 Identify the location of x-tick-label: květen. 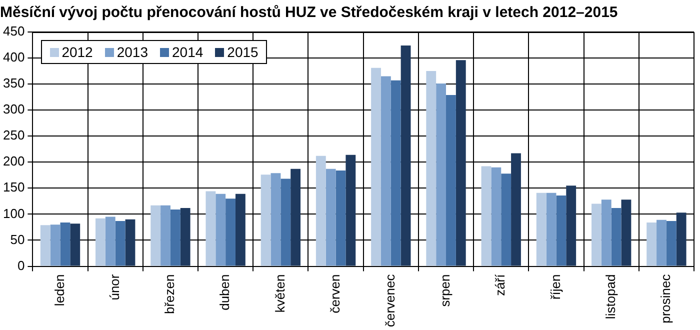
(280, 293).